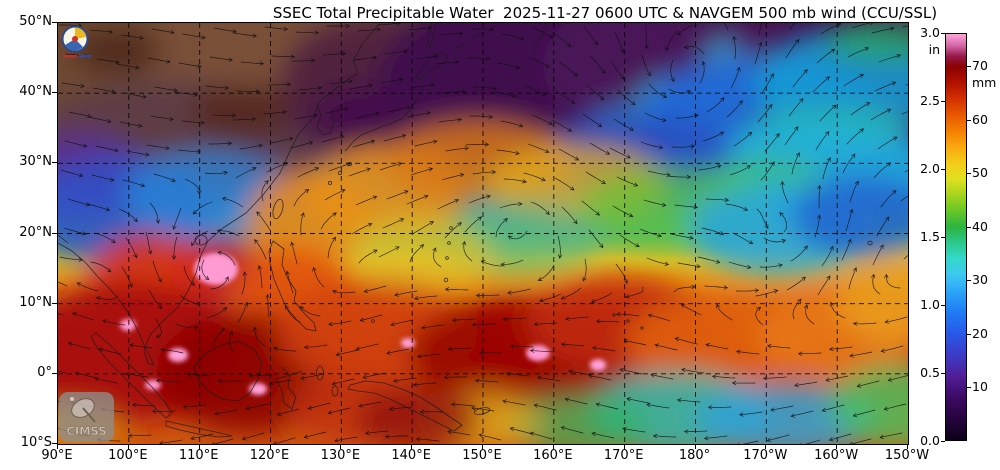 The height and width of the screenshot is (470, 1000). I want to click on colorbar-mm-tick-label: 70, so click(980, 66).